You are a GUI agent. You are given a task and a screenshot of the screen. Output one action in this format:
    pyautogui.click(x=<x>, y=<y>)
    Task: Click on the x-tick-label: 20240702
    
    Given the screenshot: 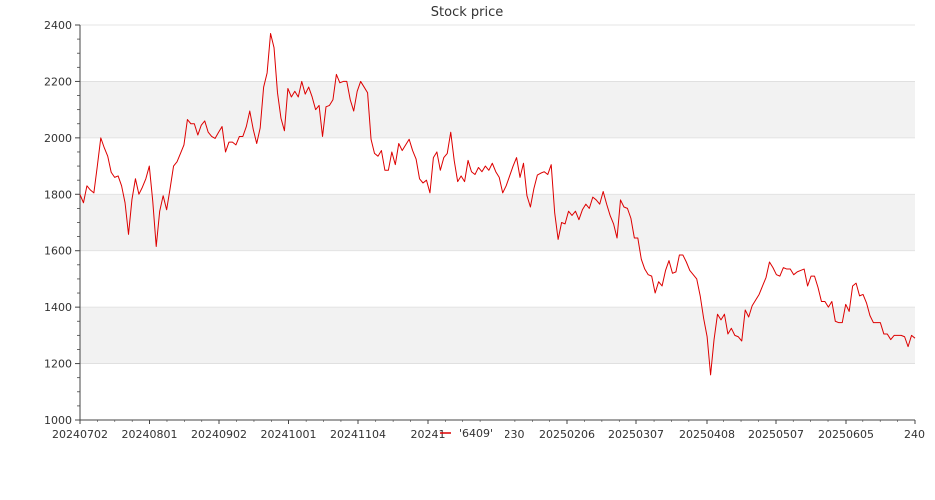 What is the action you would take?
    pyautogui.click(x=80, y=434)
    